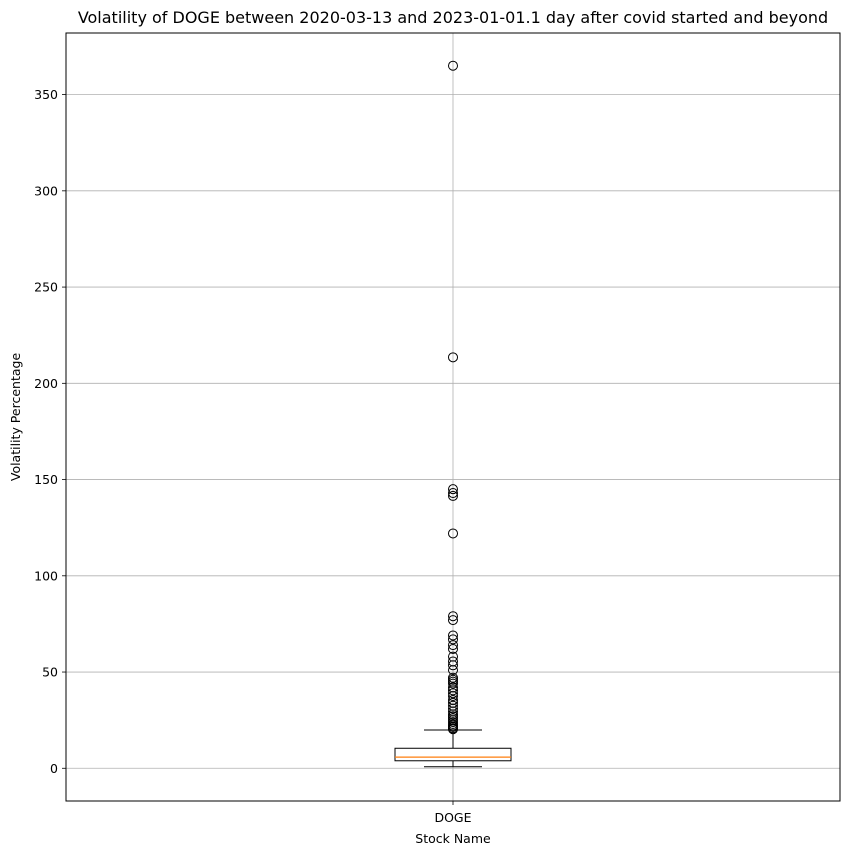 Image resolution: width=852 pixels, height=855 pixels. I want to click on x-axis-ticks: DOGE, so click(453, 813).